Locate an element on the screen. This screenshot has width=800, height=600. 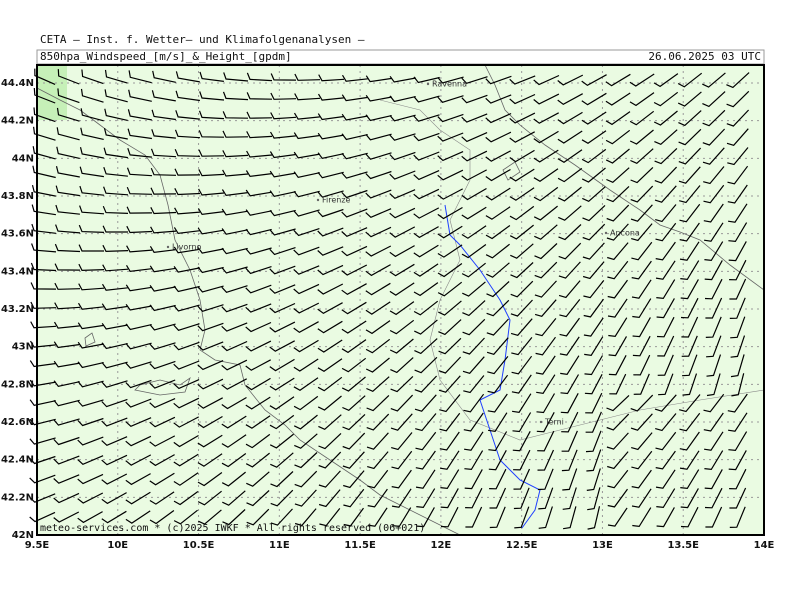
lon-label: 10.5E is located at coordinates (199, 545).